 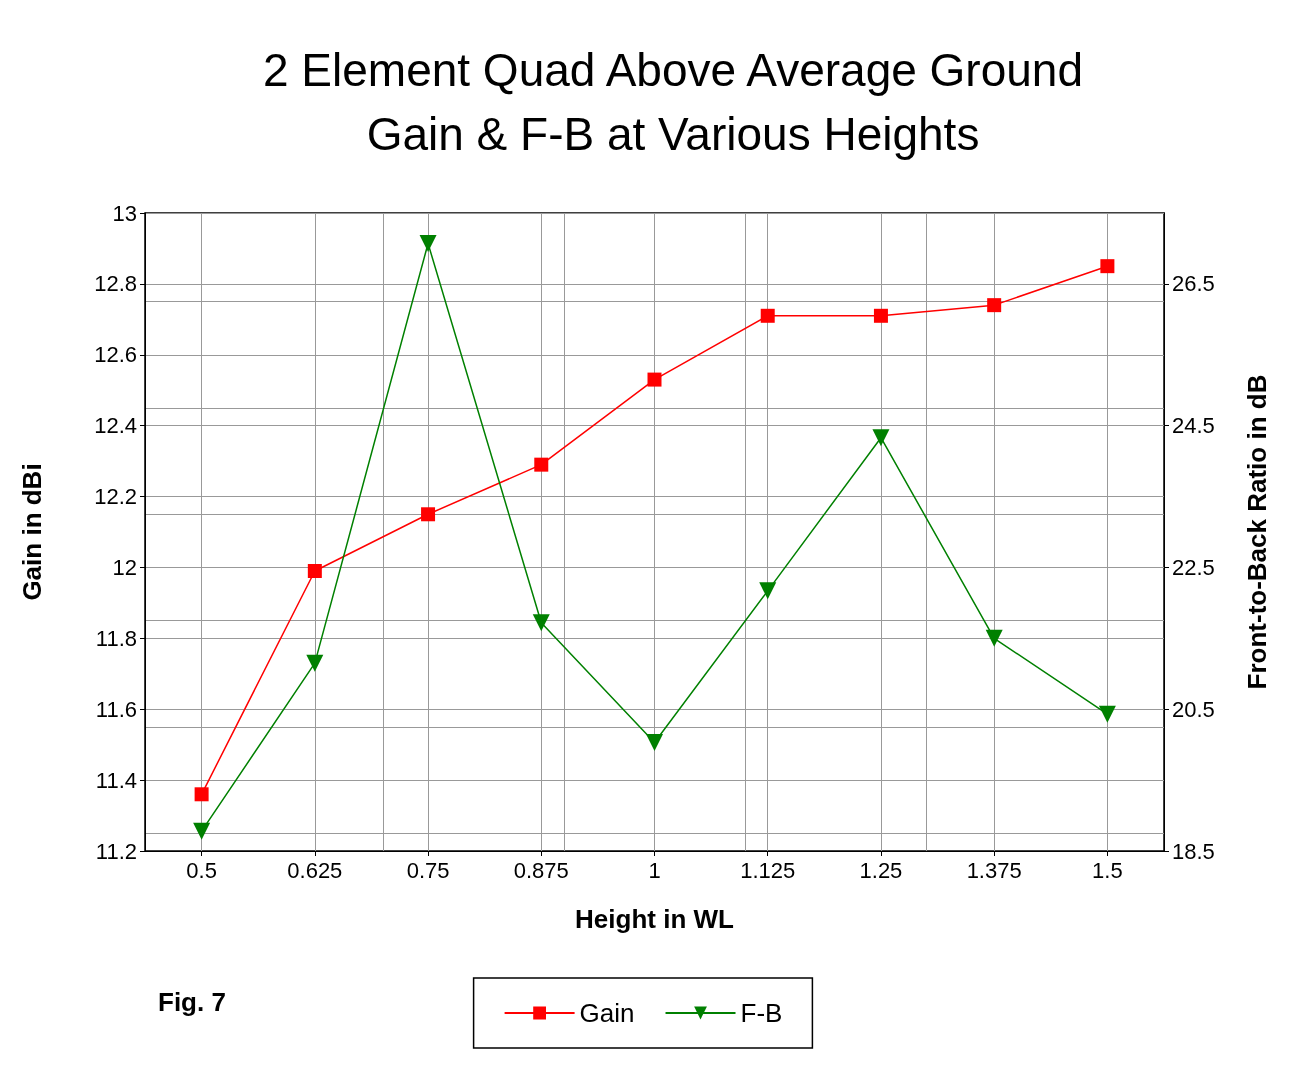 I want to click on y2-tick-label: 18.5, so click(x=1193, y=851).